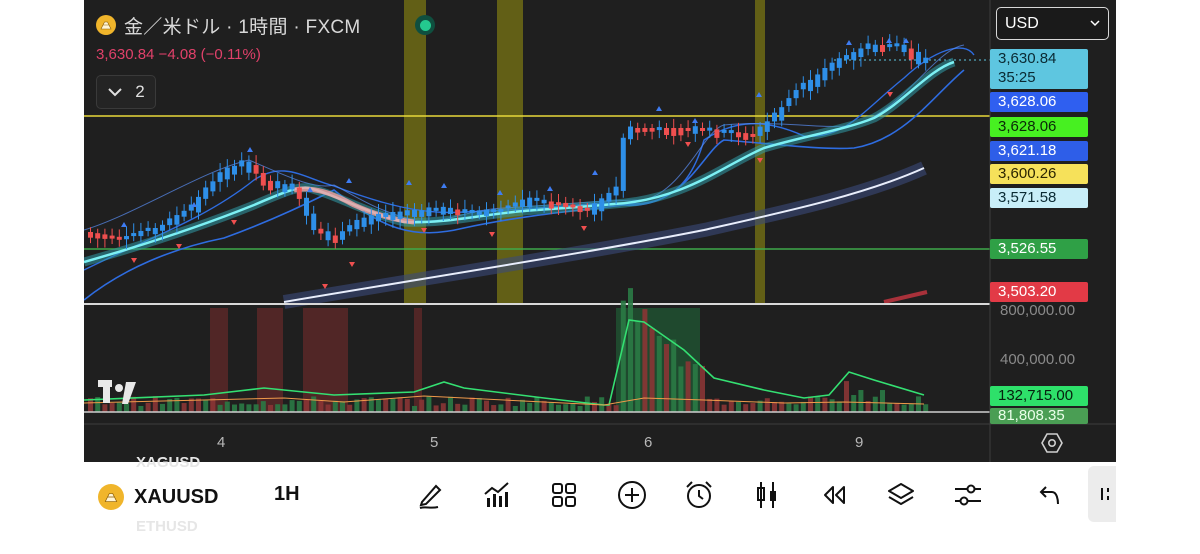  What do you see at coordinates (126, 92) in the screenshot?
I see `indicators-collapse-button: 2` at bounding box center [126, 92].